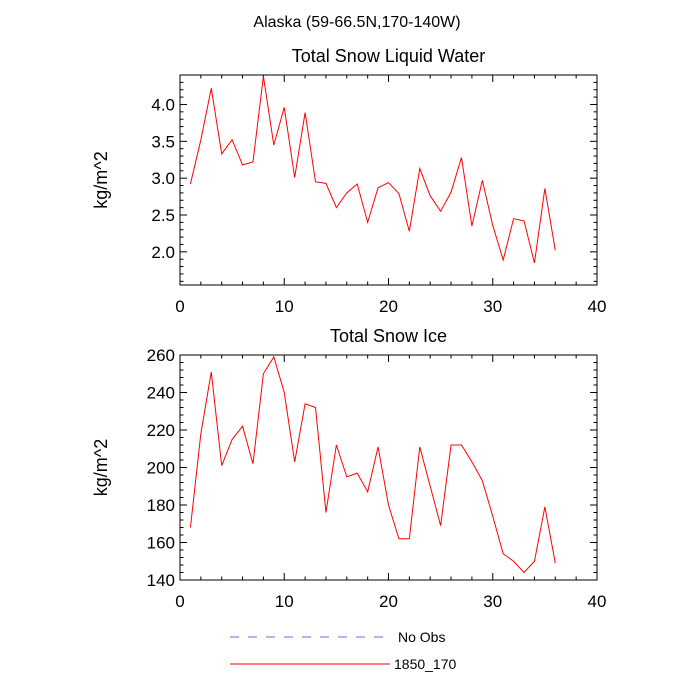 The image size is (700, 700). I want to click on y-tick-label: 220, so click(161, 430).